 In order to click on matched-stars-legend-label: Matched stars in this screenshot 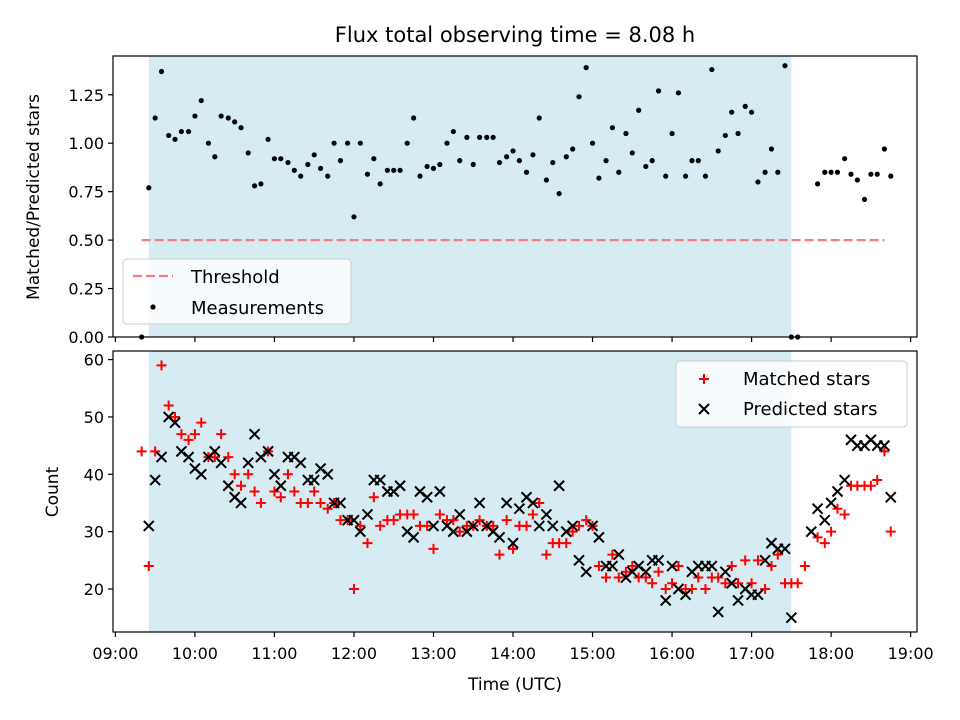, I will do `click(806, 379)`.